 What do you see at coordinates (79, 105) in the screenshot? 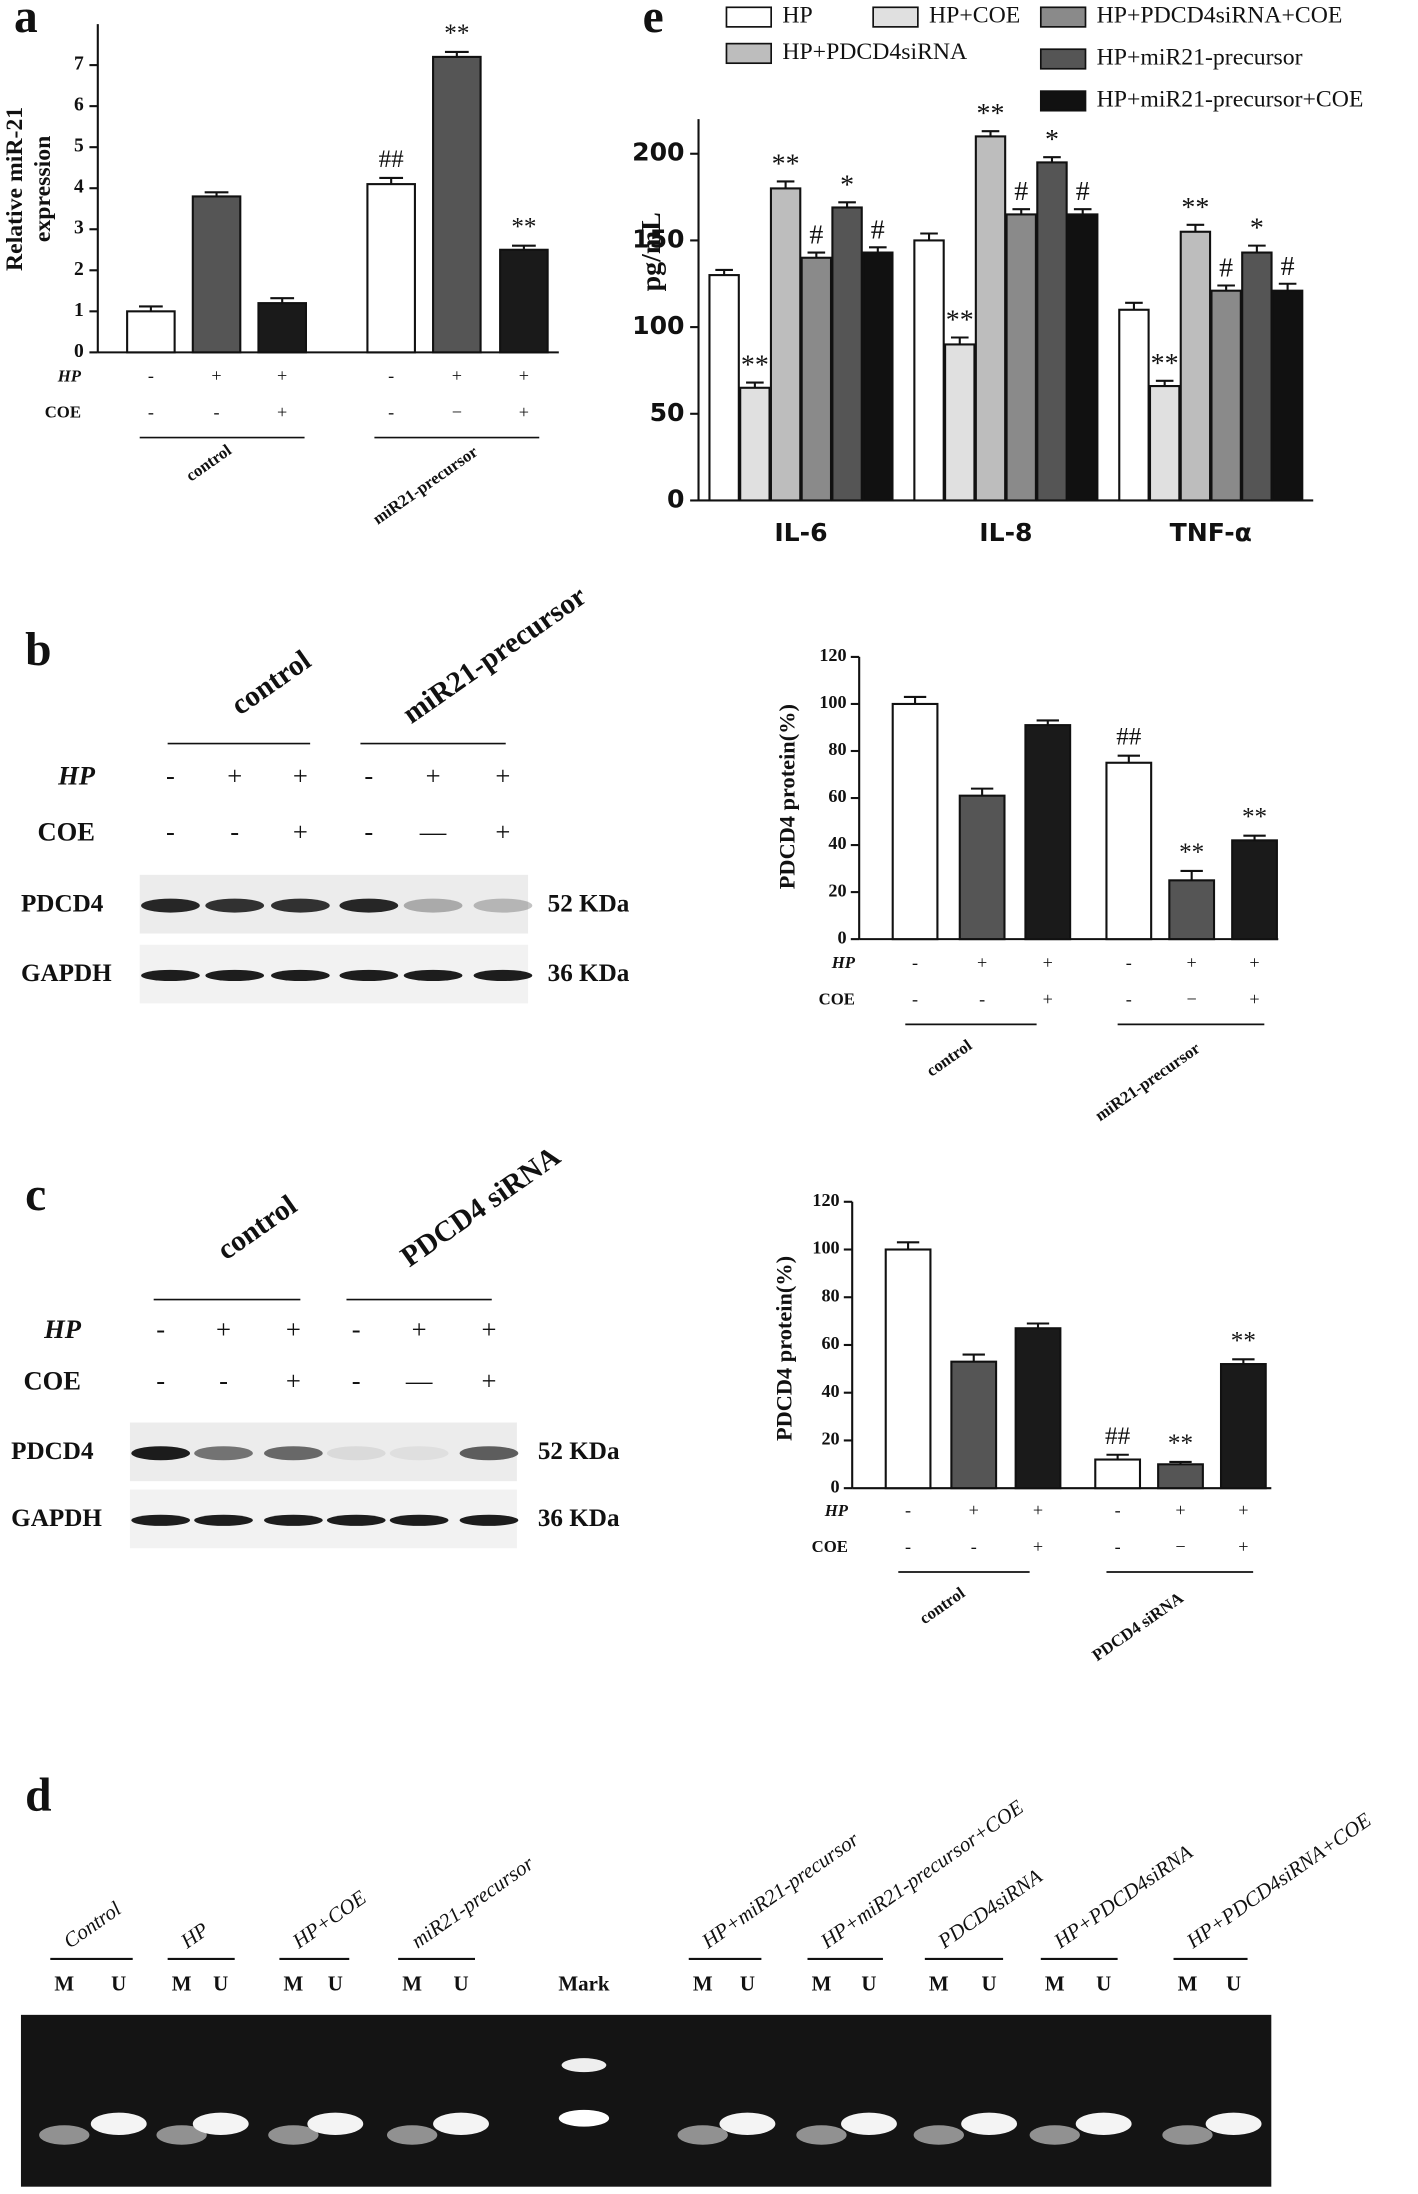
I see `y-tick-label: 6` at bounding box center [79, 105].